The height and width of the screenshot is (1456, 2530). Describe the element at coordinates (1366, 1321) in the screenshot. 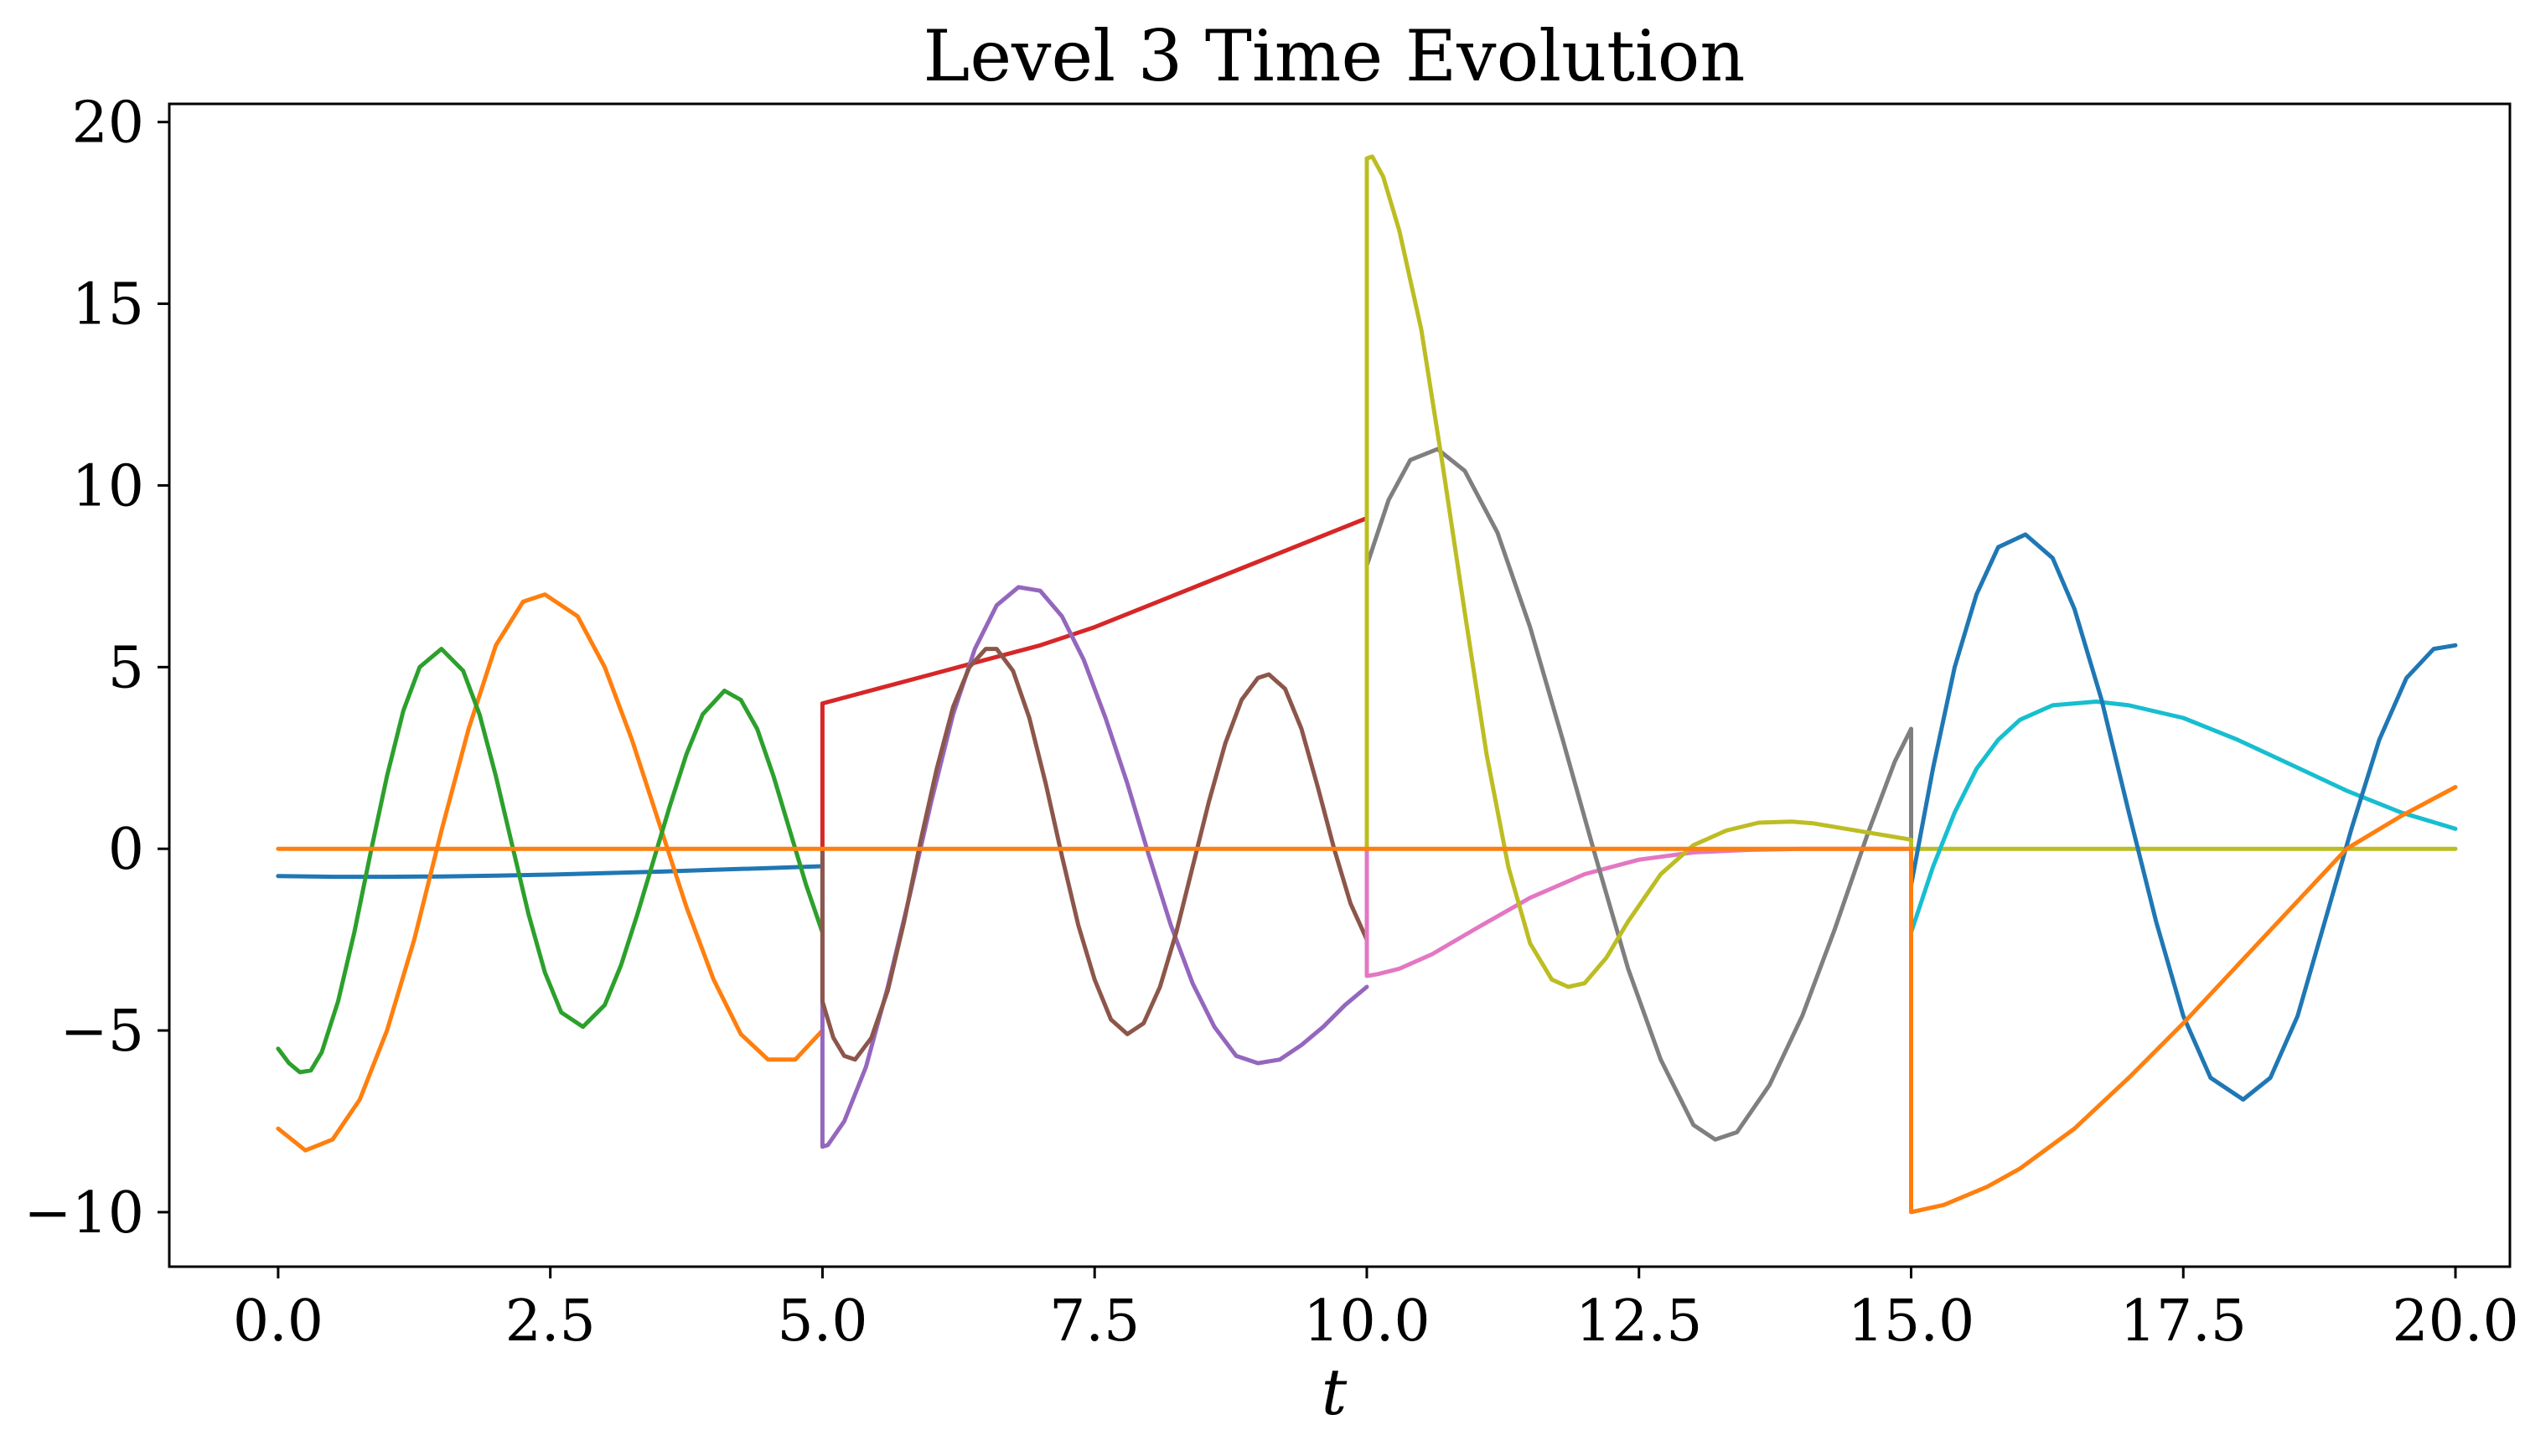

I see `x-tick-label: 10.0` at that location.